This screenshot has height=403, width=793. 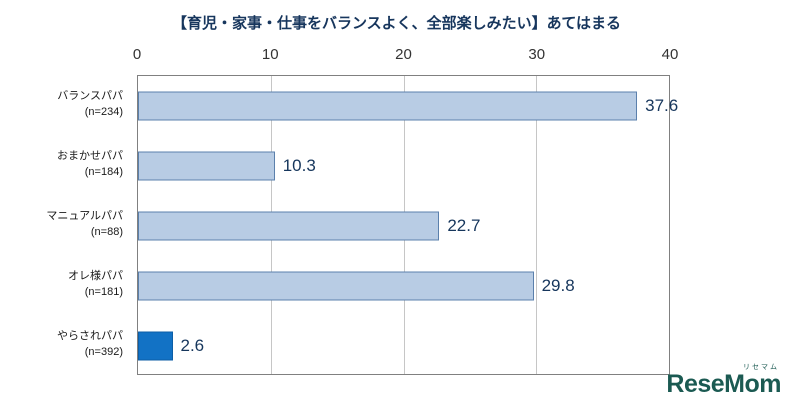 I want to click on category-label: バランスパパ (n=234), so click(x=65, y=105).